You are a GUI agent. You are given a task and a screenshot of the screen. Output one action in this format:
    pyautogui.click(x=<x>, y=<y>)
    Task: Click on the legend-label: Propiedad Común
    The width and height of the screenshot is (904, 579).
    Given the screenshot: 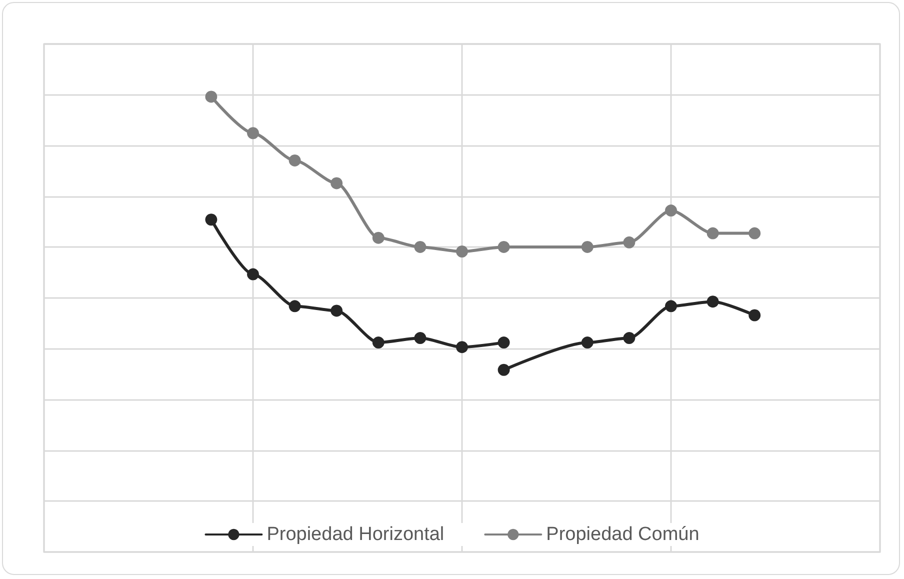 What is the action you would take?
    pyautogui.click(x=623, y=534)
    